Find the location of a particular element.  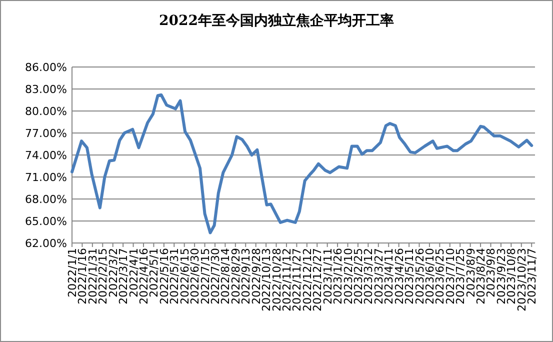

y-tick-label: 65.00% is located at coordinates (46, 221).